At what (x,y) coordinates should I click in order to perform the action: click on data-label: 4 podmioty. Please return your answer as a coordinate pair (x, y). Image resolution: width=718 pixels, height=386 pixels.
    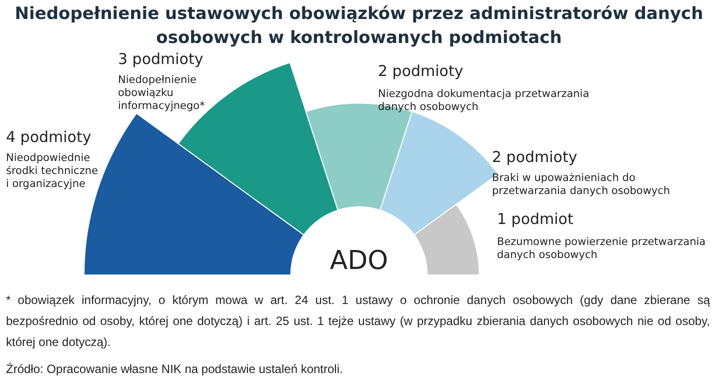
    Looking at the image, I should click on (49, 137).